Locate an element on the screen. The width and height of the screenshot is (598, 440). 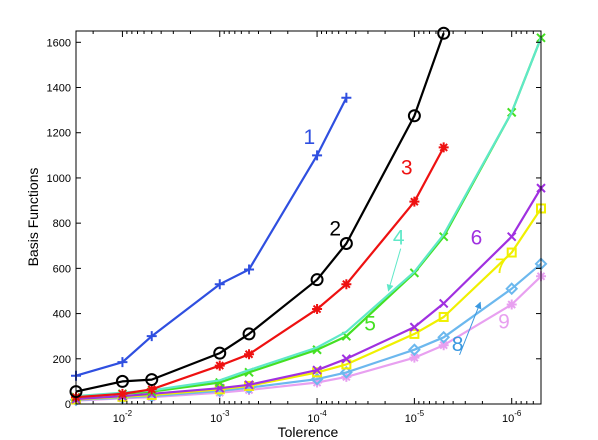
x-tick-label: 10⁻⁶ is located at coordinates (512, 417).